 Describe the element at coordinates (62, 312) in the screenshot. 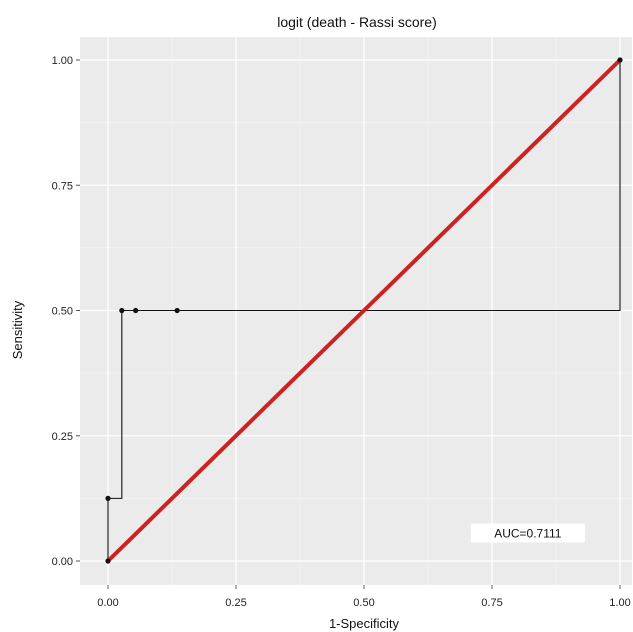

I see `y-tick-label: 0.50` at that location.